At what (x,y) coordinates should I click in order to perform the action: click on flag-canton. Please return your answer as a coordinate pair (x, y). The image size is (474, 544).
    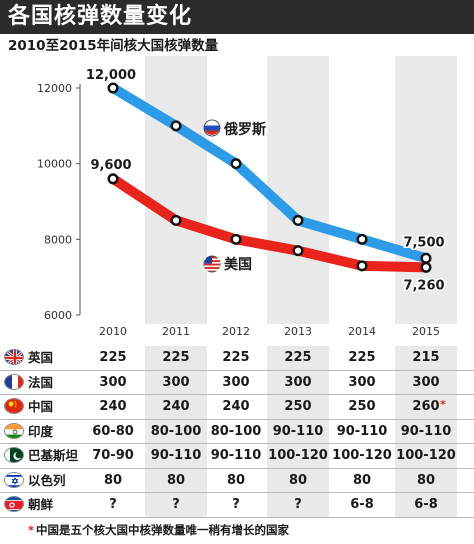
    Looking at the image, I should click on (208, 260).